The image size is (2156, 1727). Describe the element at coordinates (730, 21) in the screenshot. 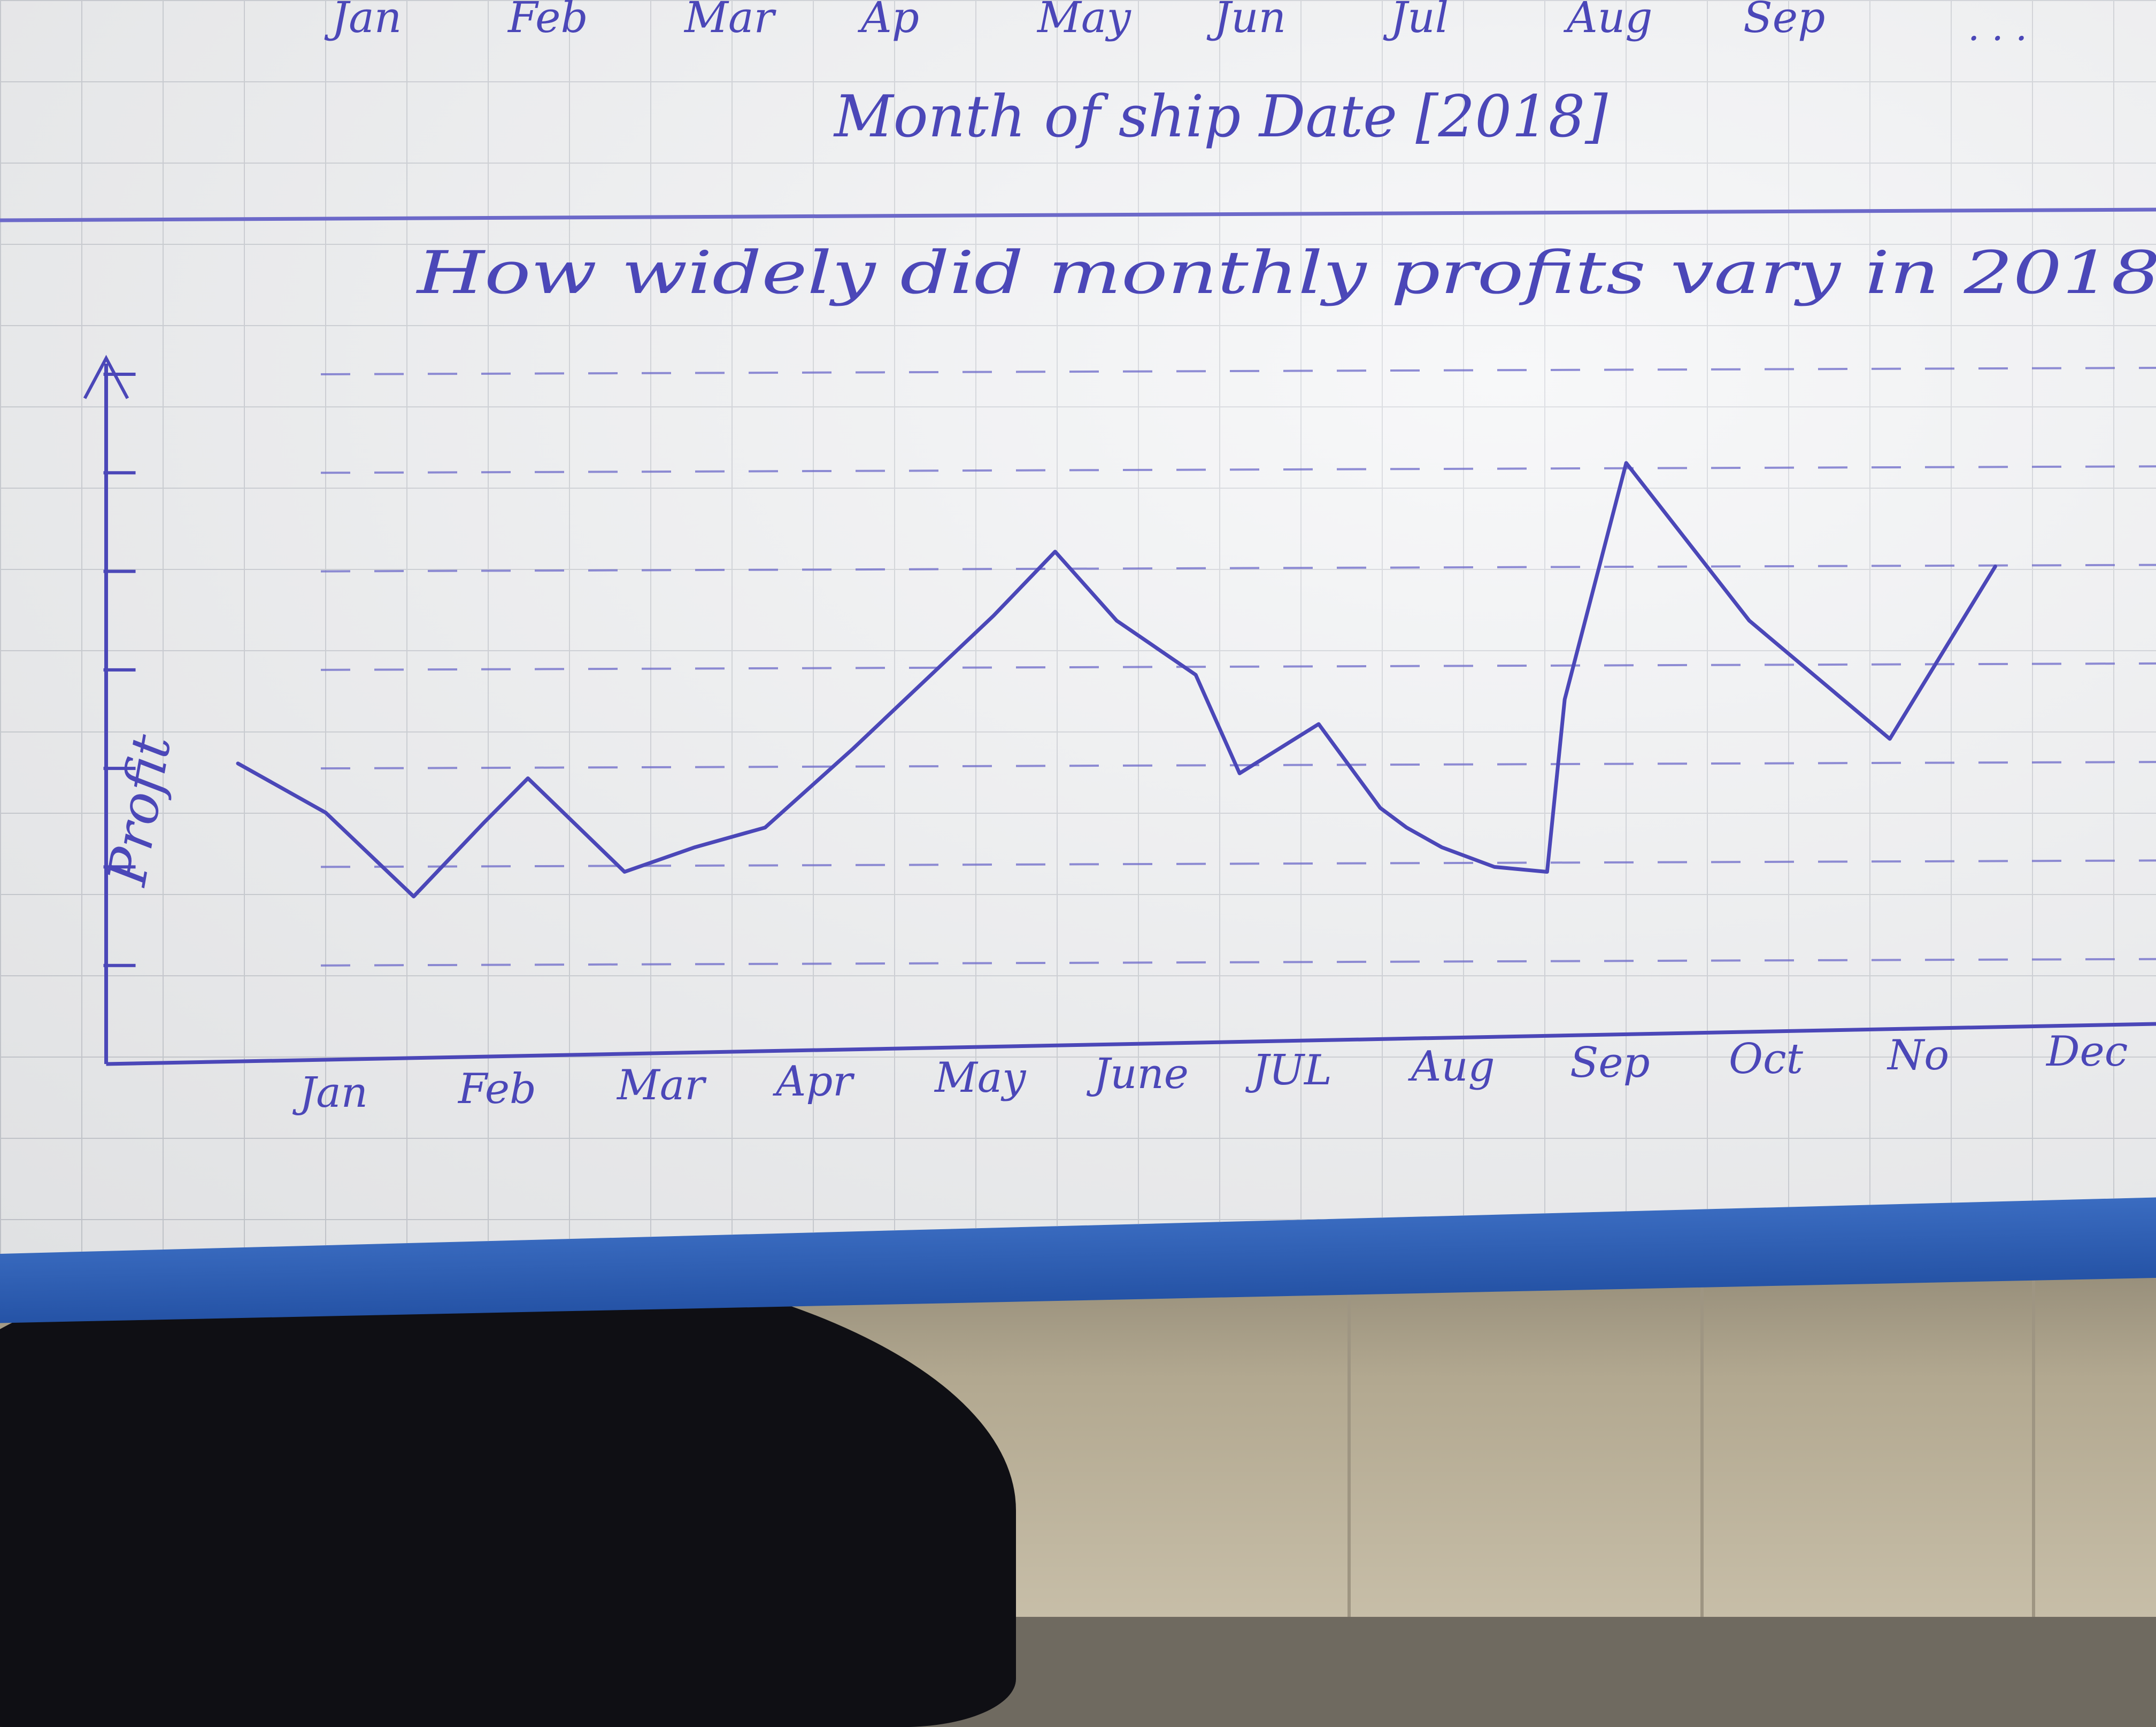

I see `top-month-label: Mar` at that location.